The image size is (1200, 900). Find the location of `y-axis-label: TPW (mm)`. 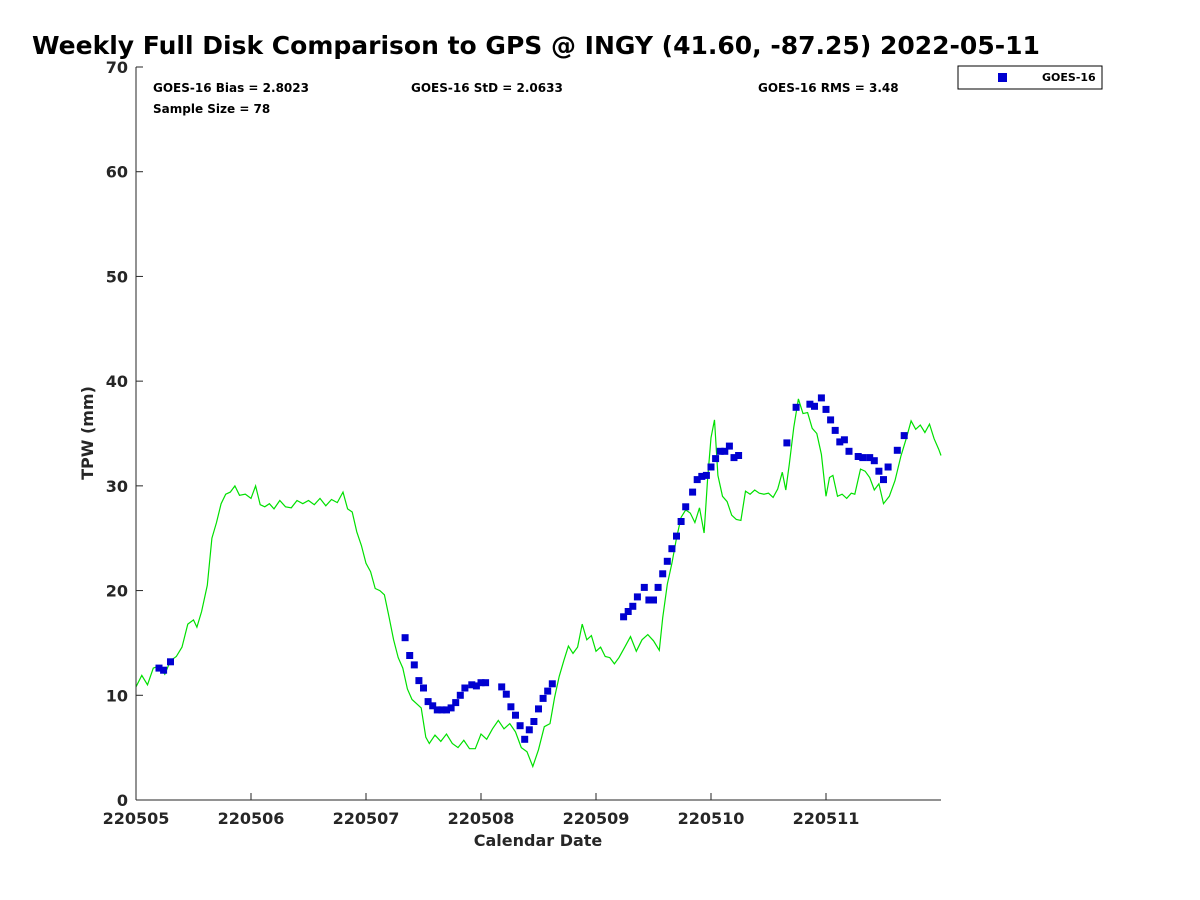

y-axis-label: TPW (mm) is located at coordinates (87, 433).